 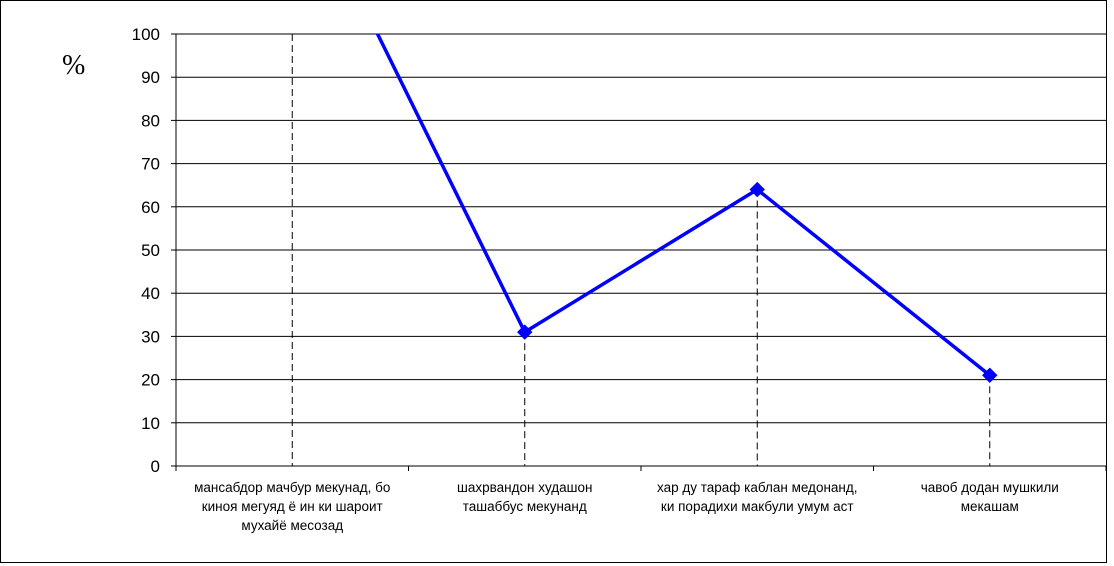 What do you see at coordinates (150, 120) in the screenshot?
I see `y-tick-label-80: 80` at bounding box center [150, 120].